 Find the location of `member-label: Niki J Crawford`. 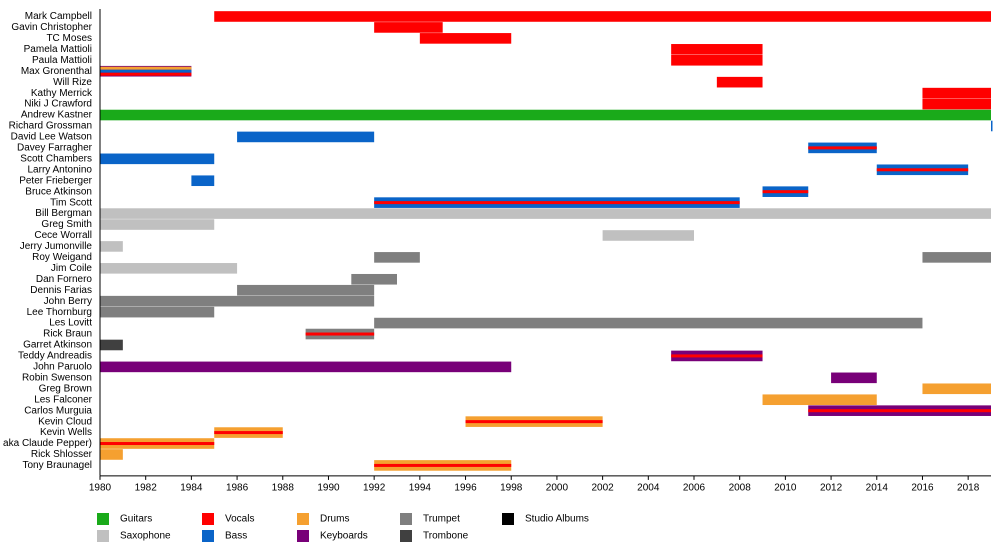

member-label: Niki J Crawford is located at coordinates (58, 104).